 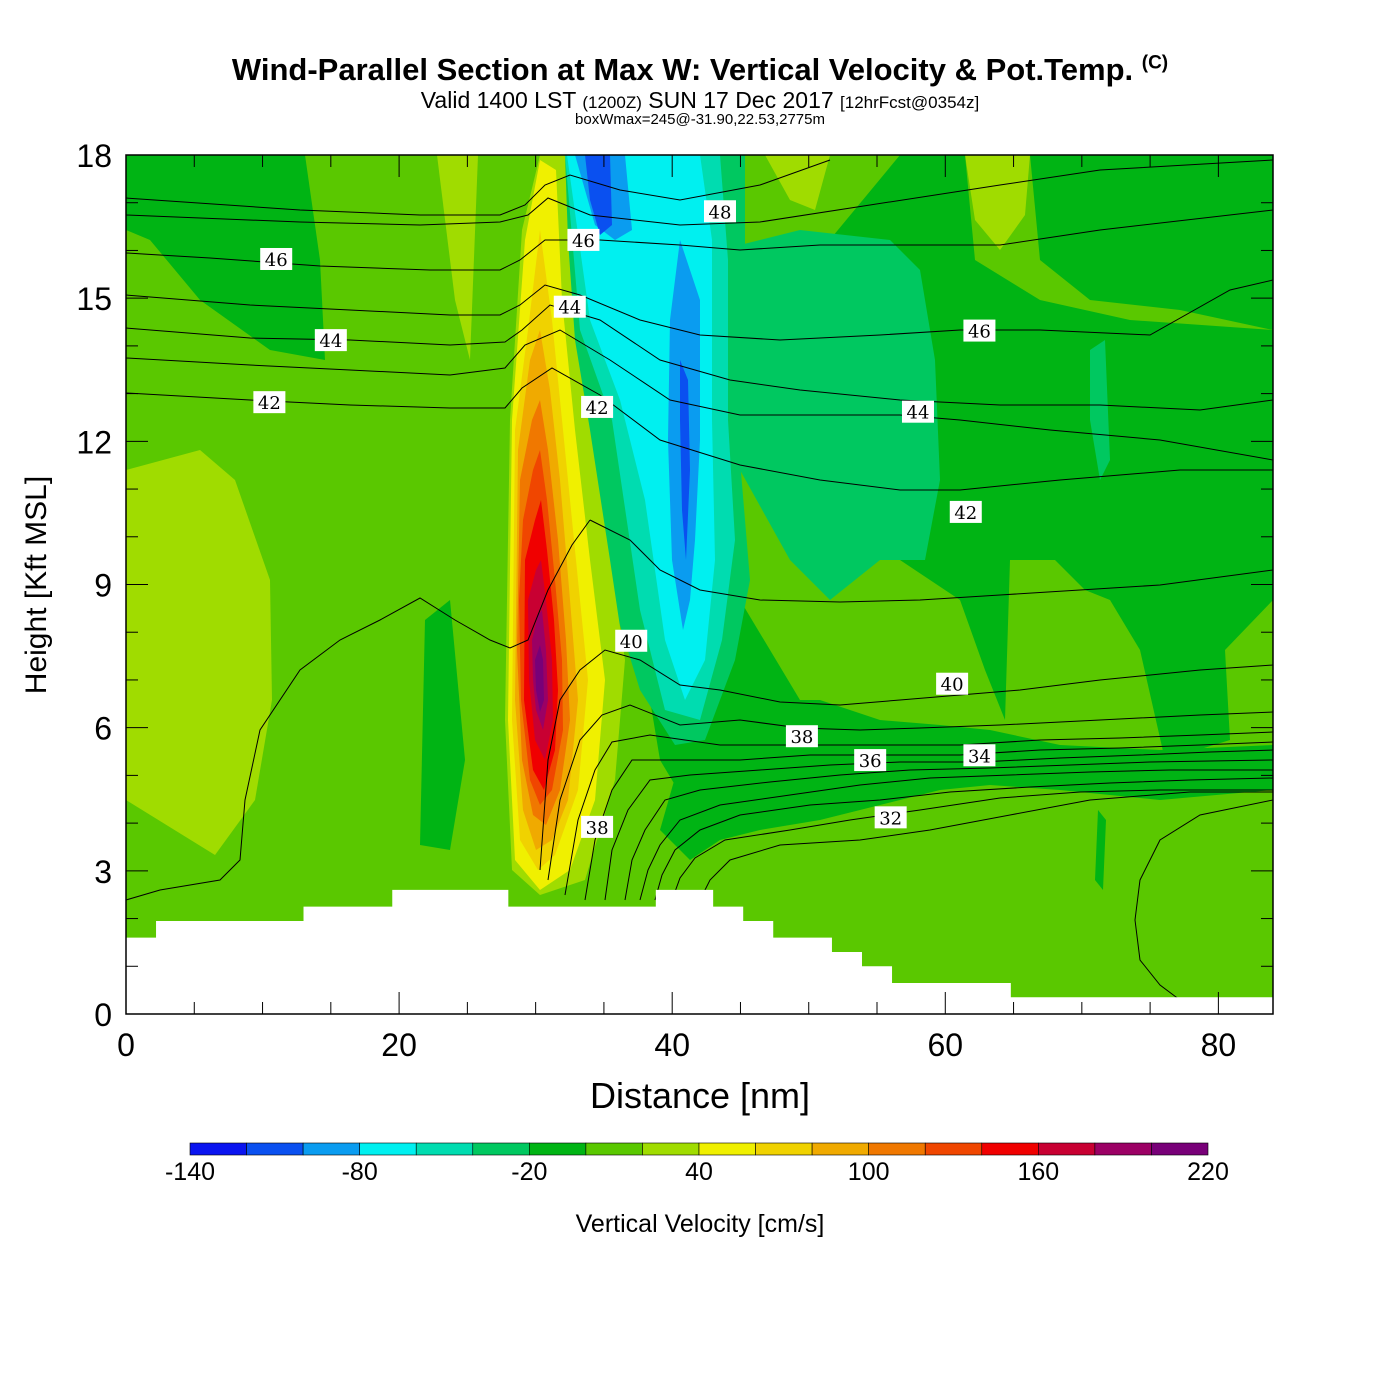 I want to click on colorbar-tick-label: -20, so click(x=529, y=1172).